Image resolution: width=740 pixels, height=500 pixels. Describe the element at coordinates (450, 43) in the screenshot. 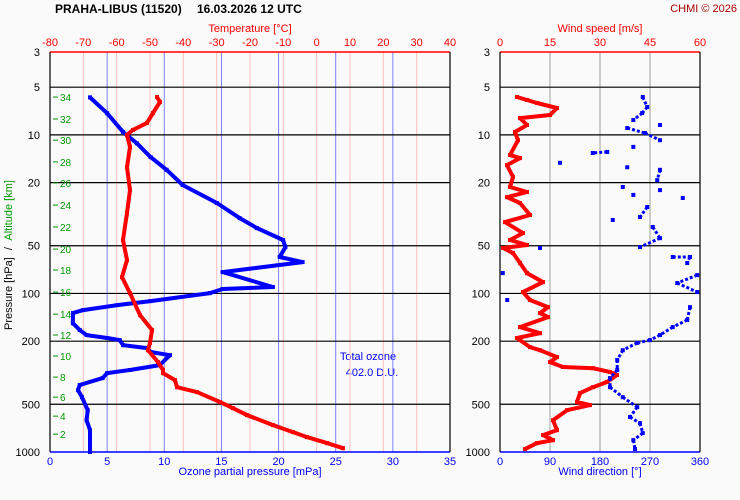

I see `temperature-tick-label: 40` at that location.